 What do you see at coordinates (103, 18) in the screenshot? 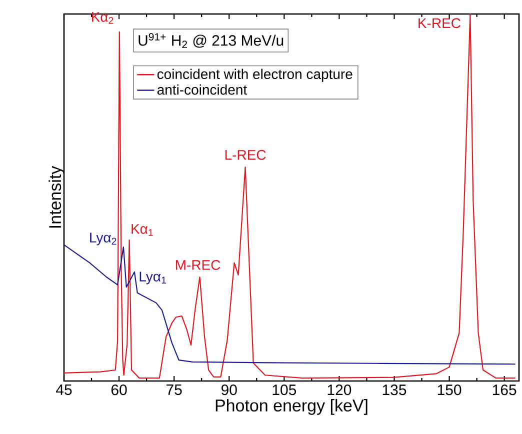
I see `annotation: Kα$_{2}$` at bounding box center [103, 18].